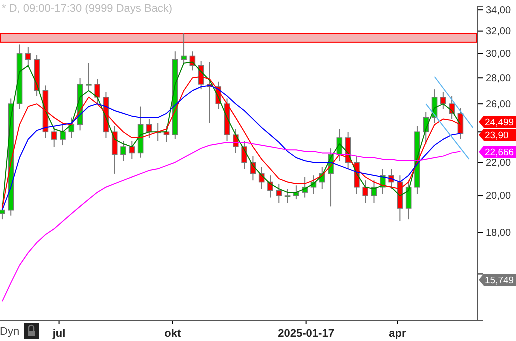 This screenshot has height=341, width=516. What do you see at coordinates (306, 334) in the screenshot?
I see `x-tick-label: 2025-01-17` at bounding box center [306, 334].